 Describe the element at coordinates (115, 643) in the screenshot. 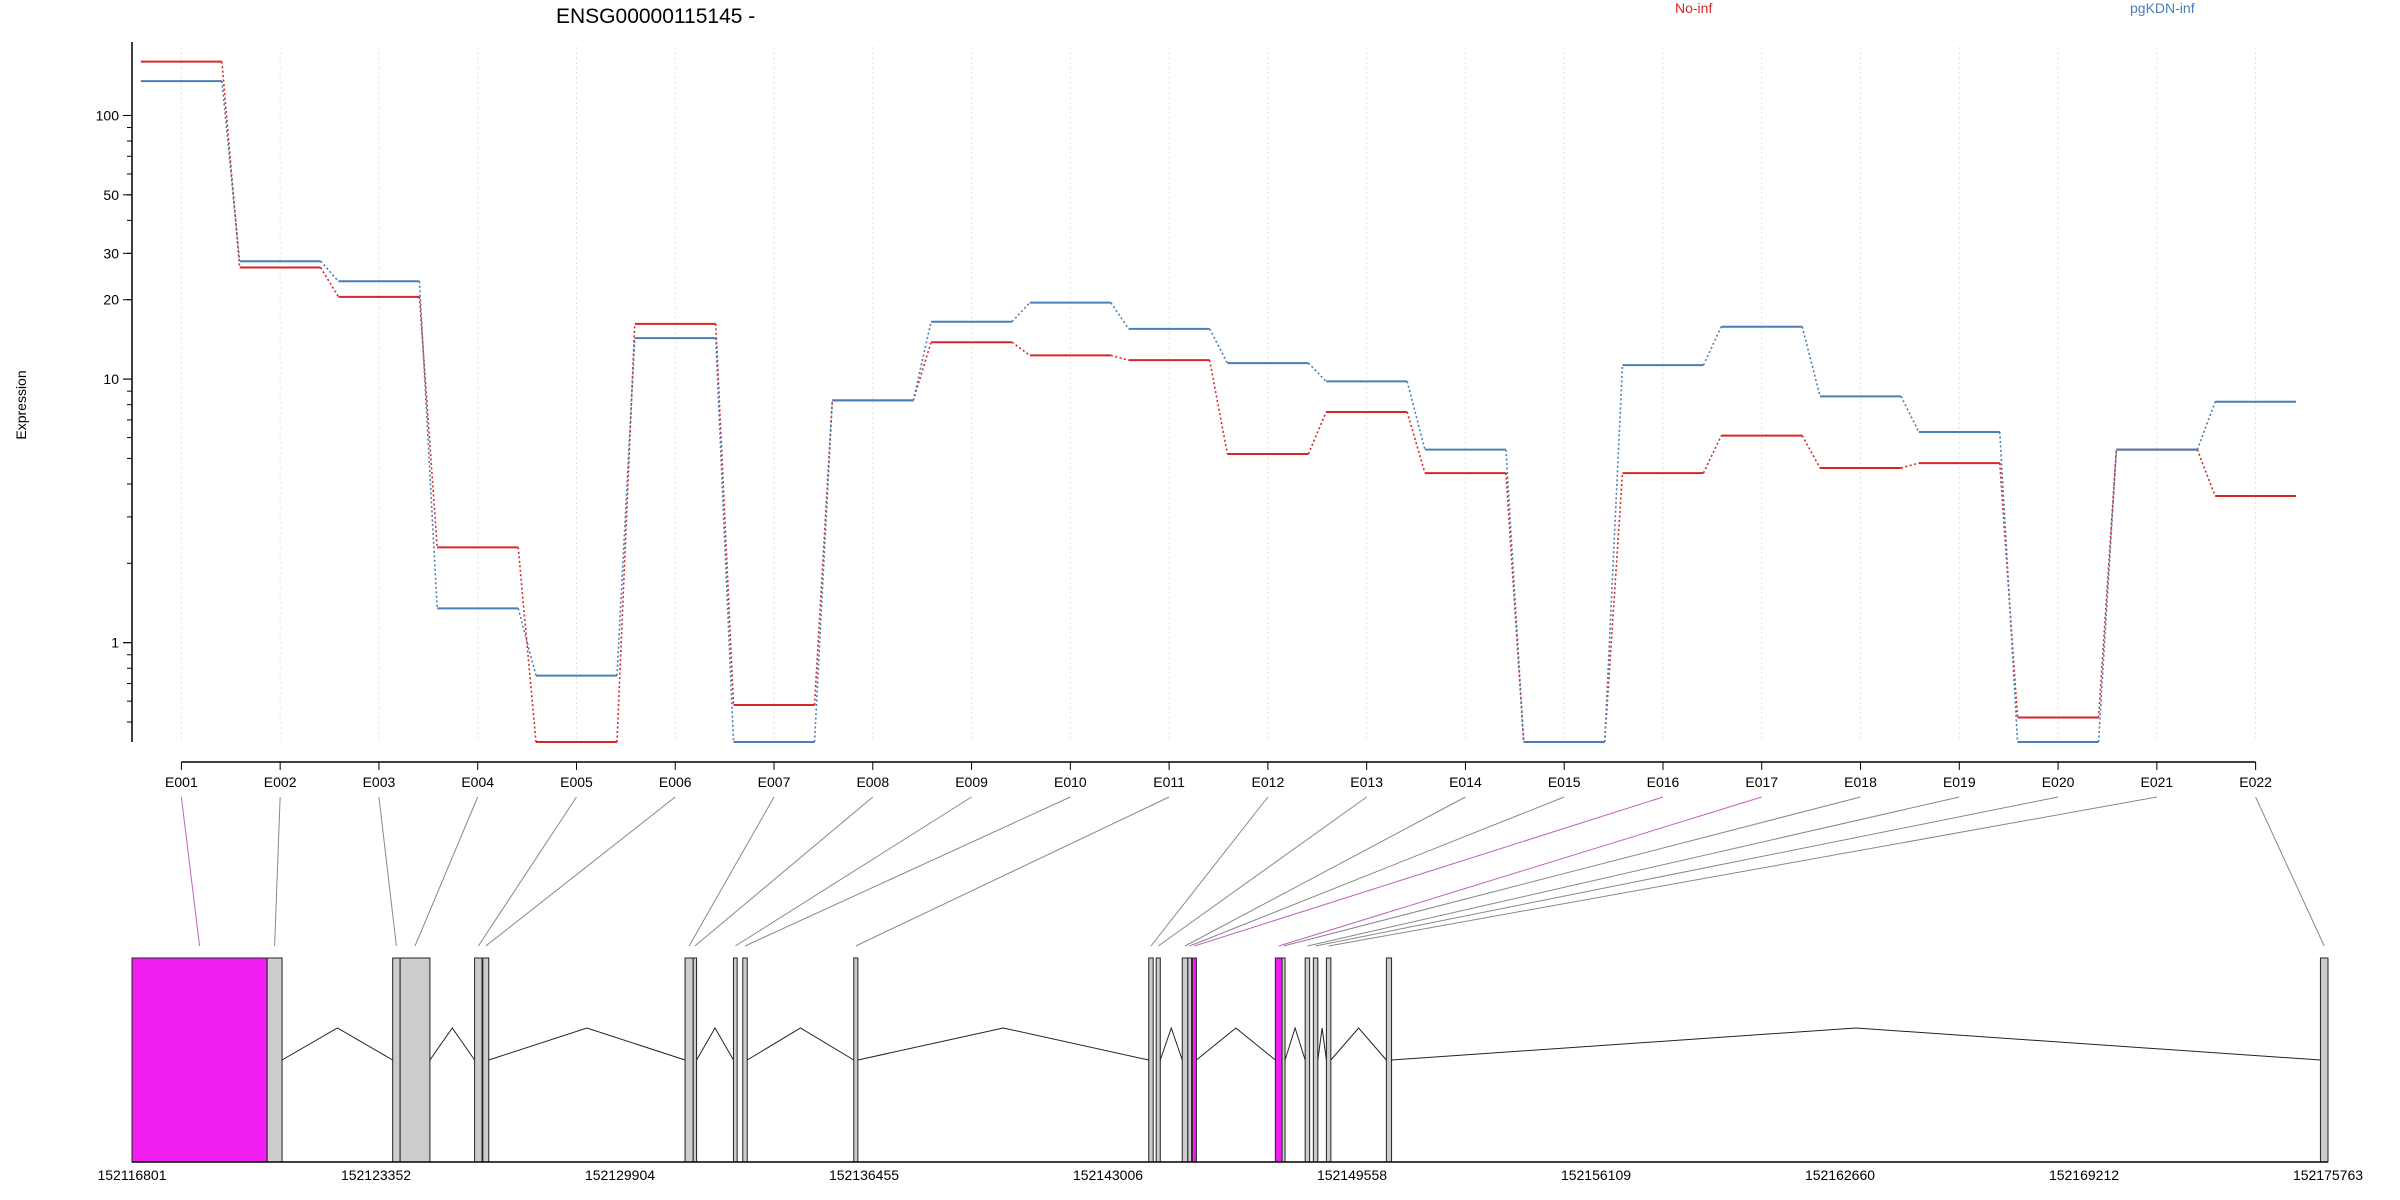

I see `y-tick-label: 1` at that location.